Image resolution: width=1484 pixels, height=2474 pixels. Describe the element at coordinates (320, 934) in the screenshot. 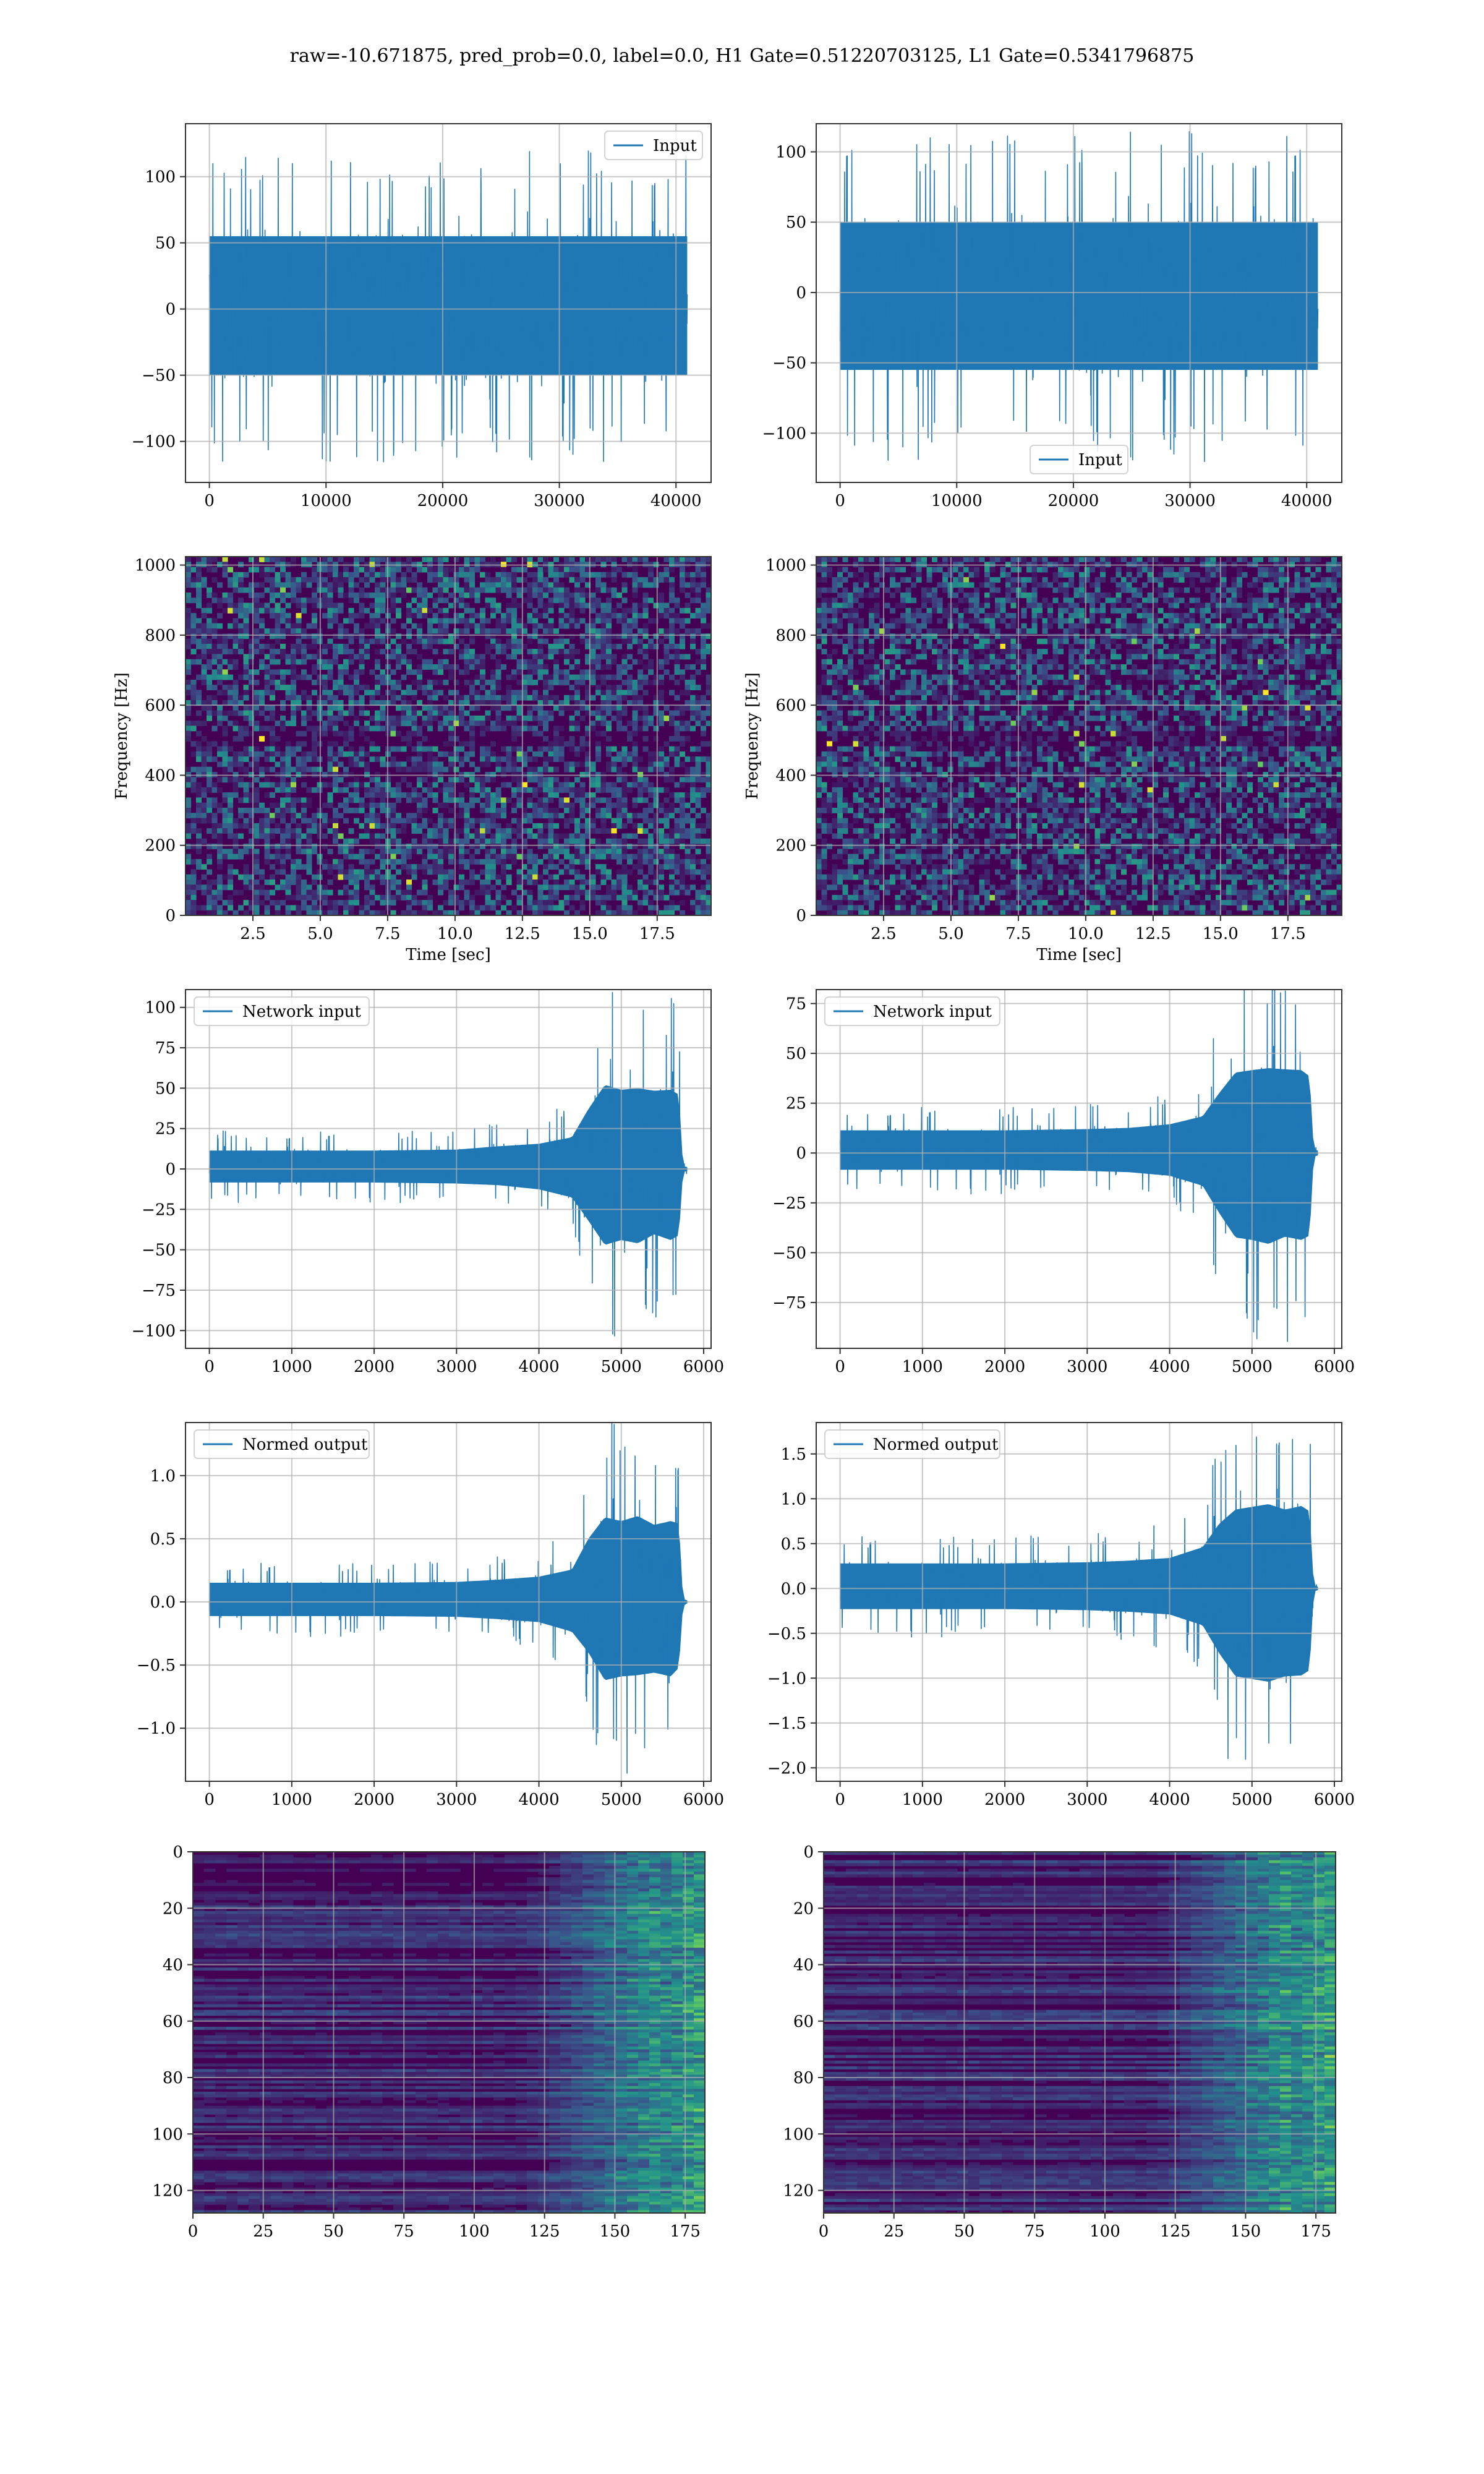

I see `x-tick-label: 5.0` at that location.